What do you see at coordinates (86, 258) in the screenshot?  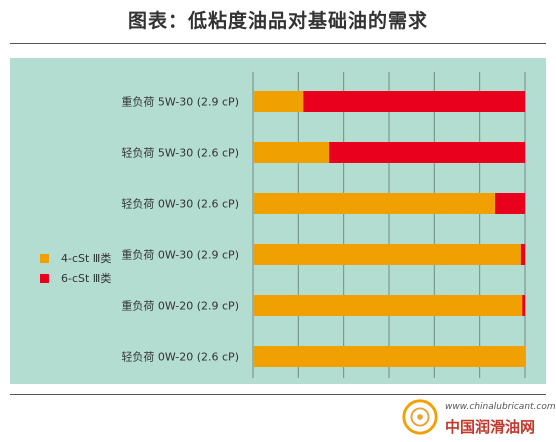 I see `legend-label-4cst: 4-cSt Ⅲ类` at bounding box center [86, 258].